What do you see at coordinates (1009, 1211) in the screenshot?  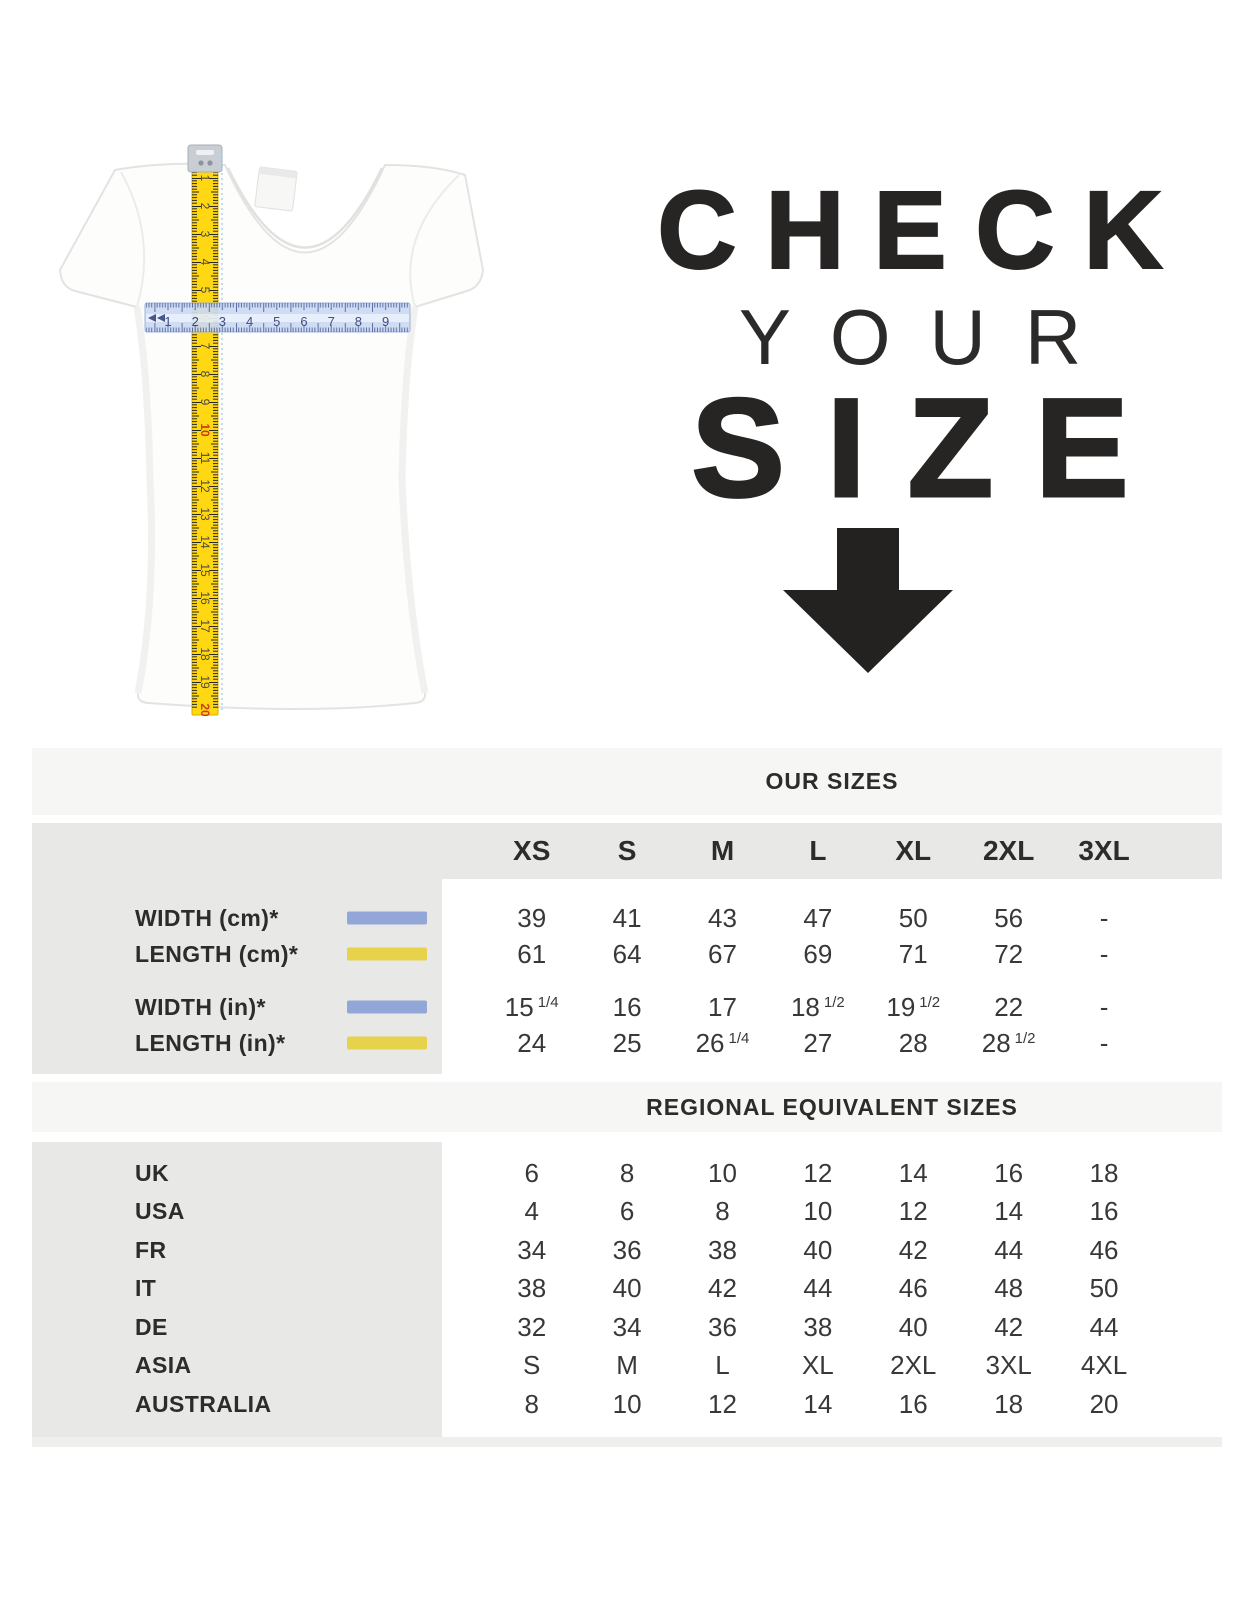 I see `size-value-cell: 14` at bounding box center [1009, 1211].